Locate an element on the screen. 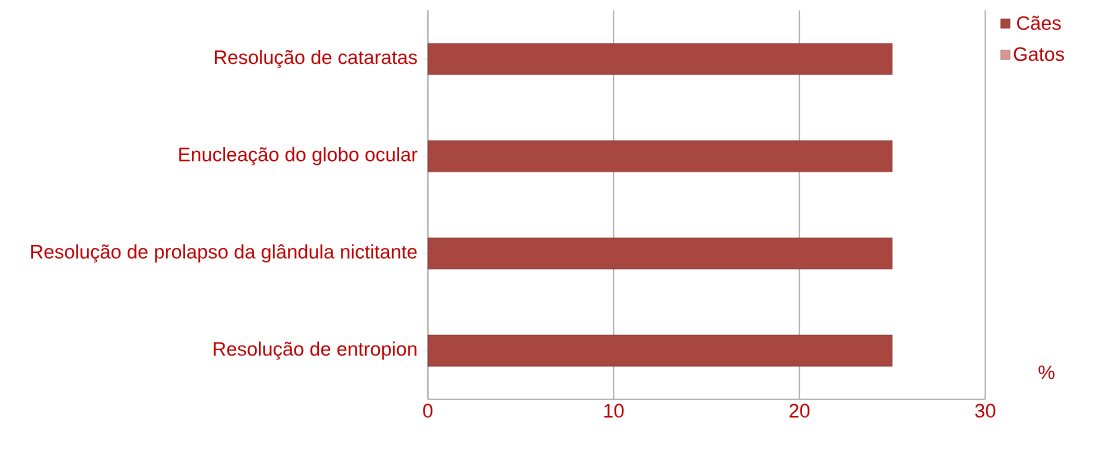 This screenshot has height=458, width=1111. legend-label: Gatos is located at coordinates (1039, 54).